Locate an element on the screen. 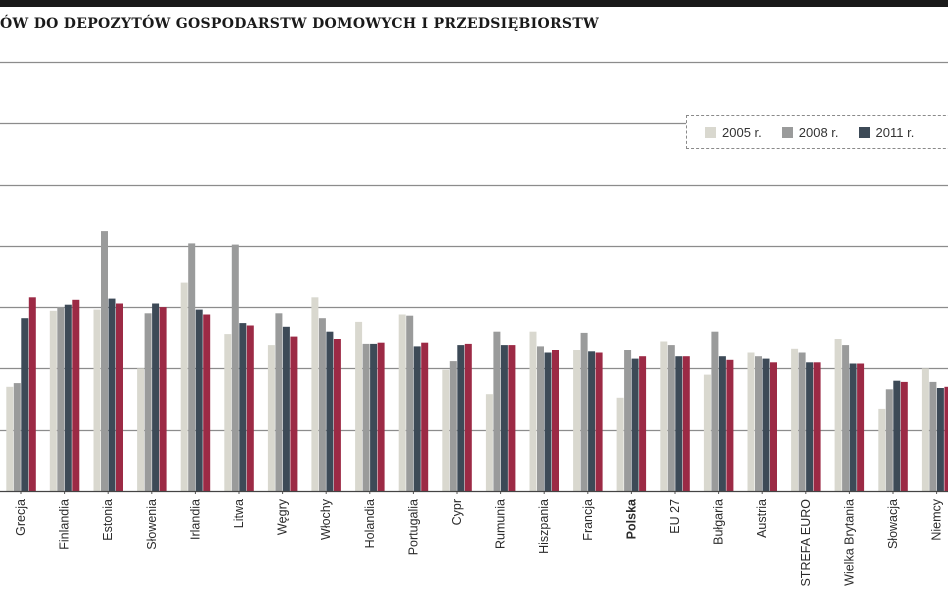 The image size is (948, 593). x-tick-label: Portugalia is located at coordinates (413, 527).